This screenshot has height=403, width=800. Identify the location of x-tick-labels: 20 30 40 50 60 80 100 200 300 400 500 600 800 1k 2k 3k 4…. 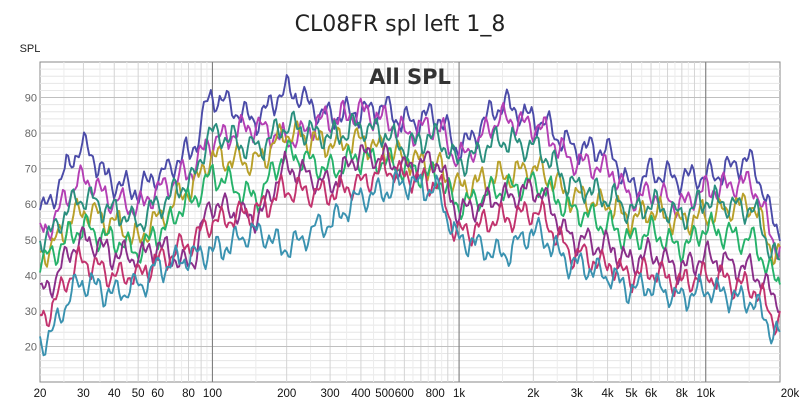
(417, 394).